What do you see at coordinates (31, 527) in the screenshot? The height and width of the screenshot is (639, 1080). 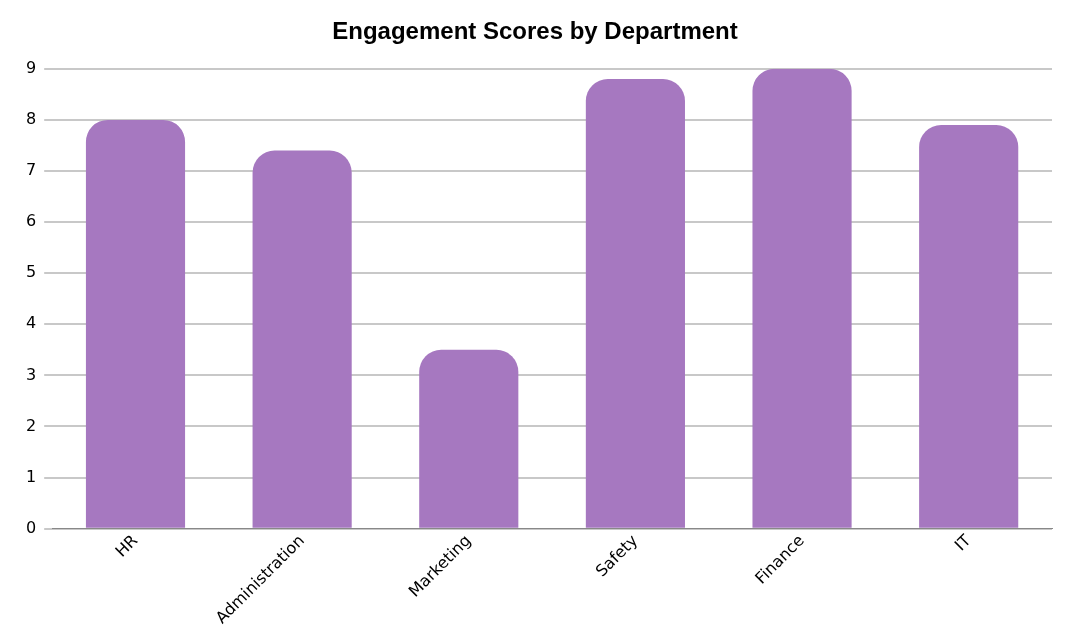 I see `y-tick-label: 0` at bounding box center [31, 527].